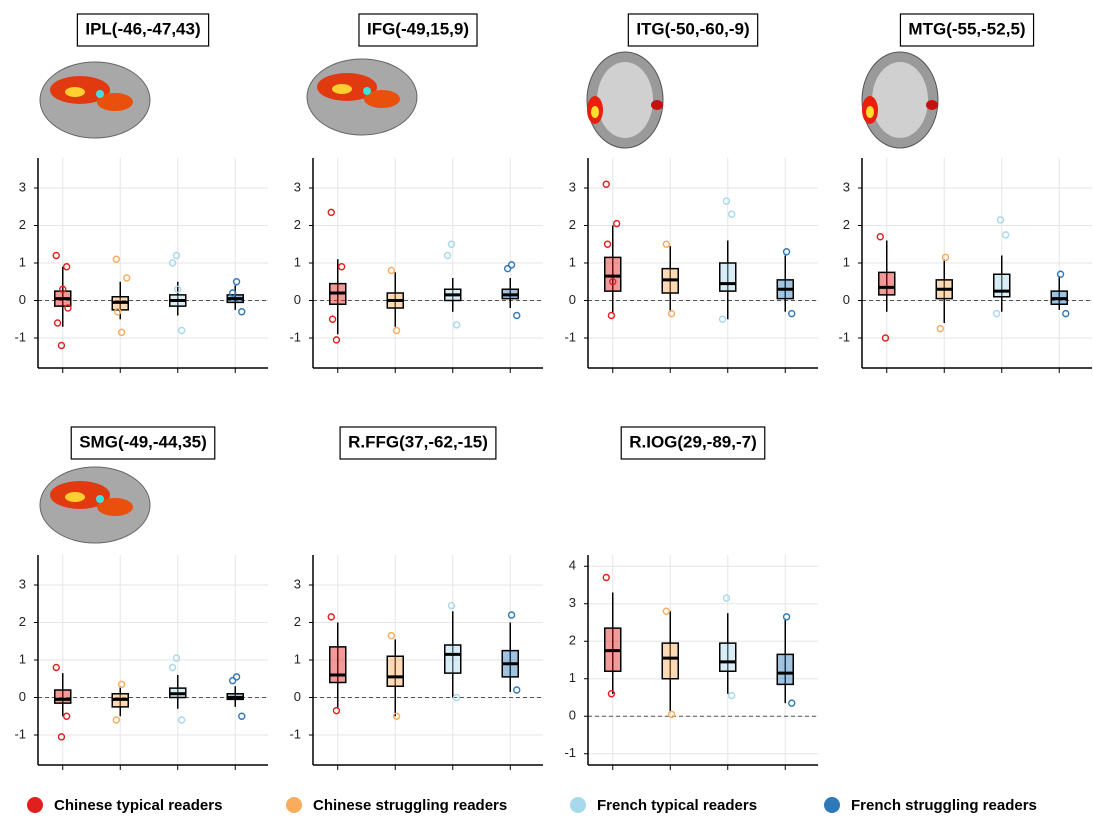  I want to click on brain-inner, so click(625, 100).